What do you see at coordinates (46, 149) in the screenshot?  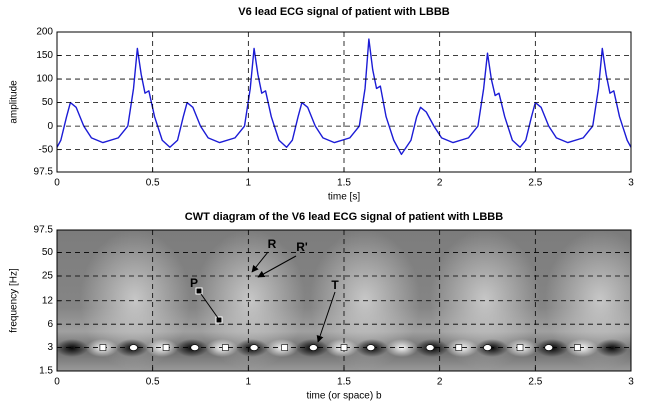 I see `y-tick-label: -50` at bounding box center [46, 149].